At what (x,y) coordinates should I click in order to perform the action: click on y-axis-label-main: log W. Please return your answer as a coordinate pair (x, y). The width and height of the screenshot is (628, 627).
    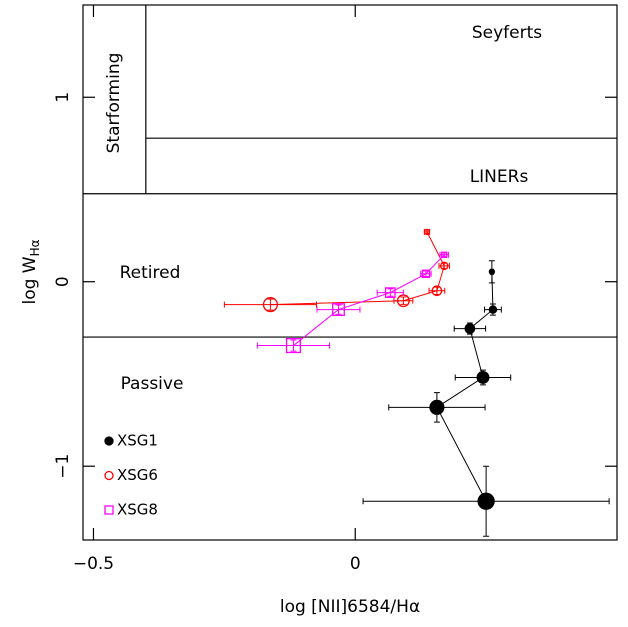
    Looking at the image, I should click on (30, 280).